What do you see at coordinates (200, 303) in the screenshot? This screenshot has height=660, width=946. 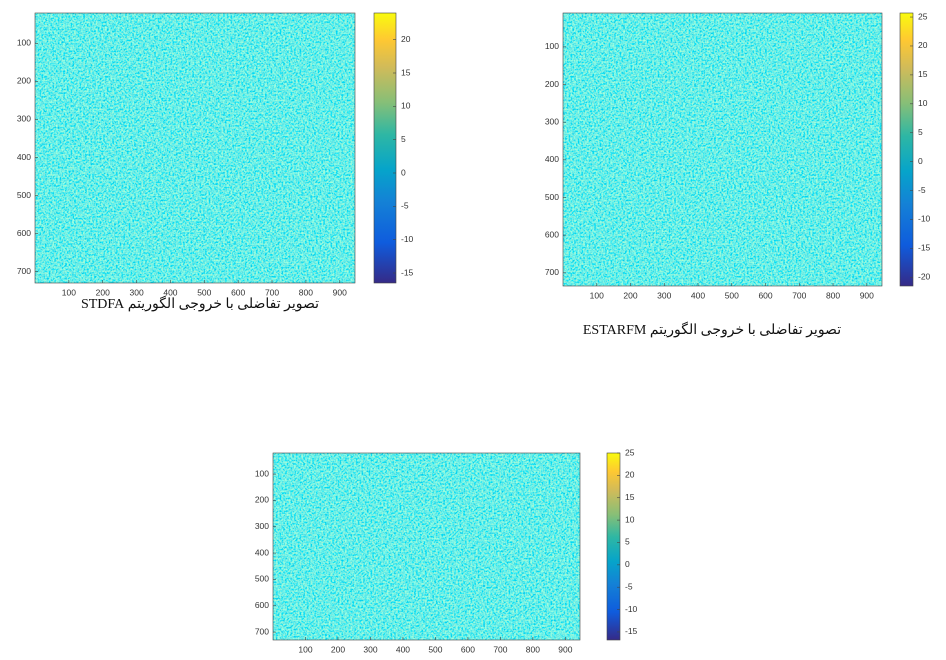 I see `caption: تصویر تفاضلی با خروجی الگوریتم STDFA` at bounding box center [200, 303].